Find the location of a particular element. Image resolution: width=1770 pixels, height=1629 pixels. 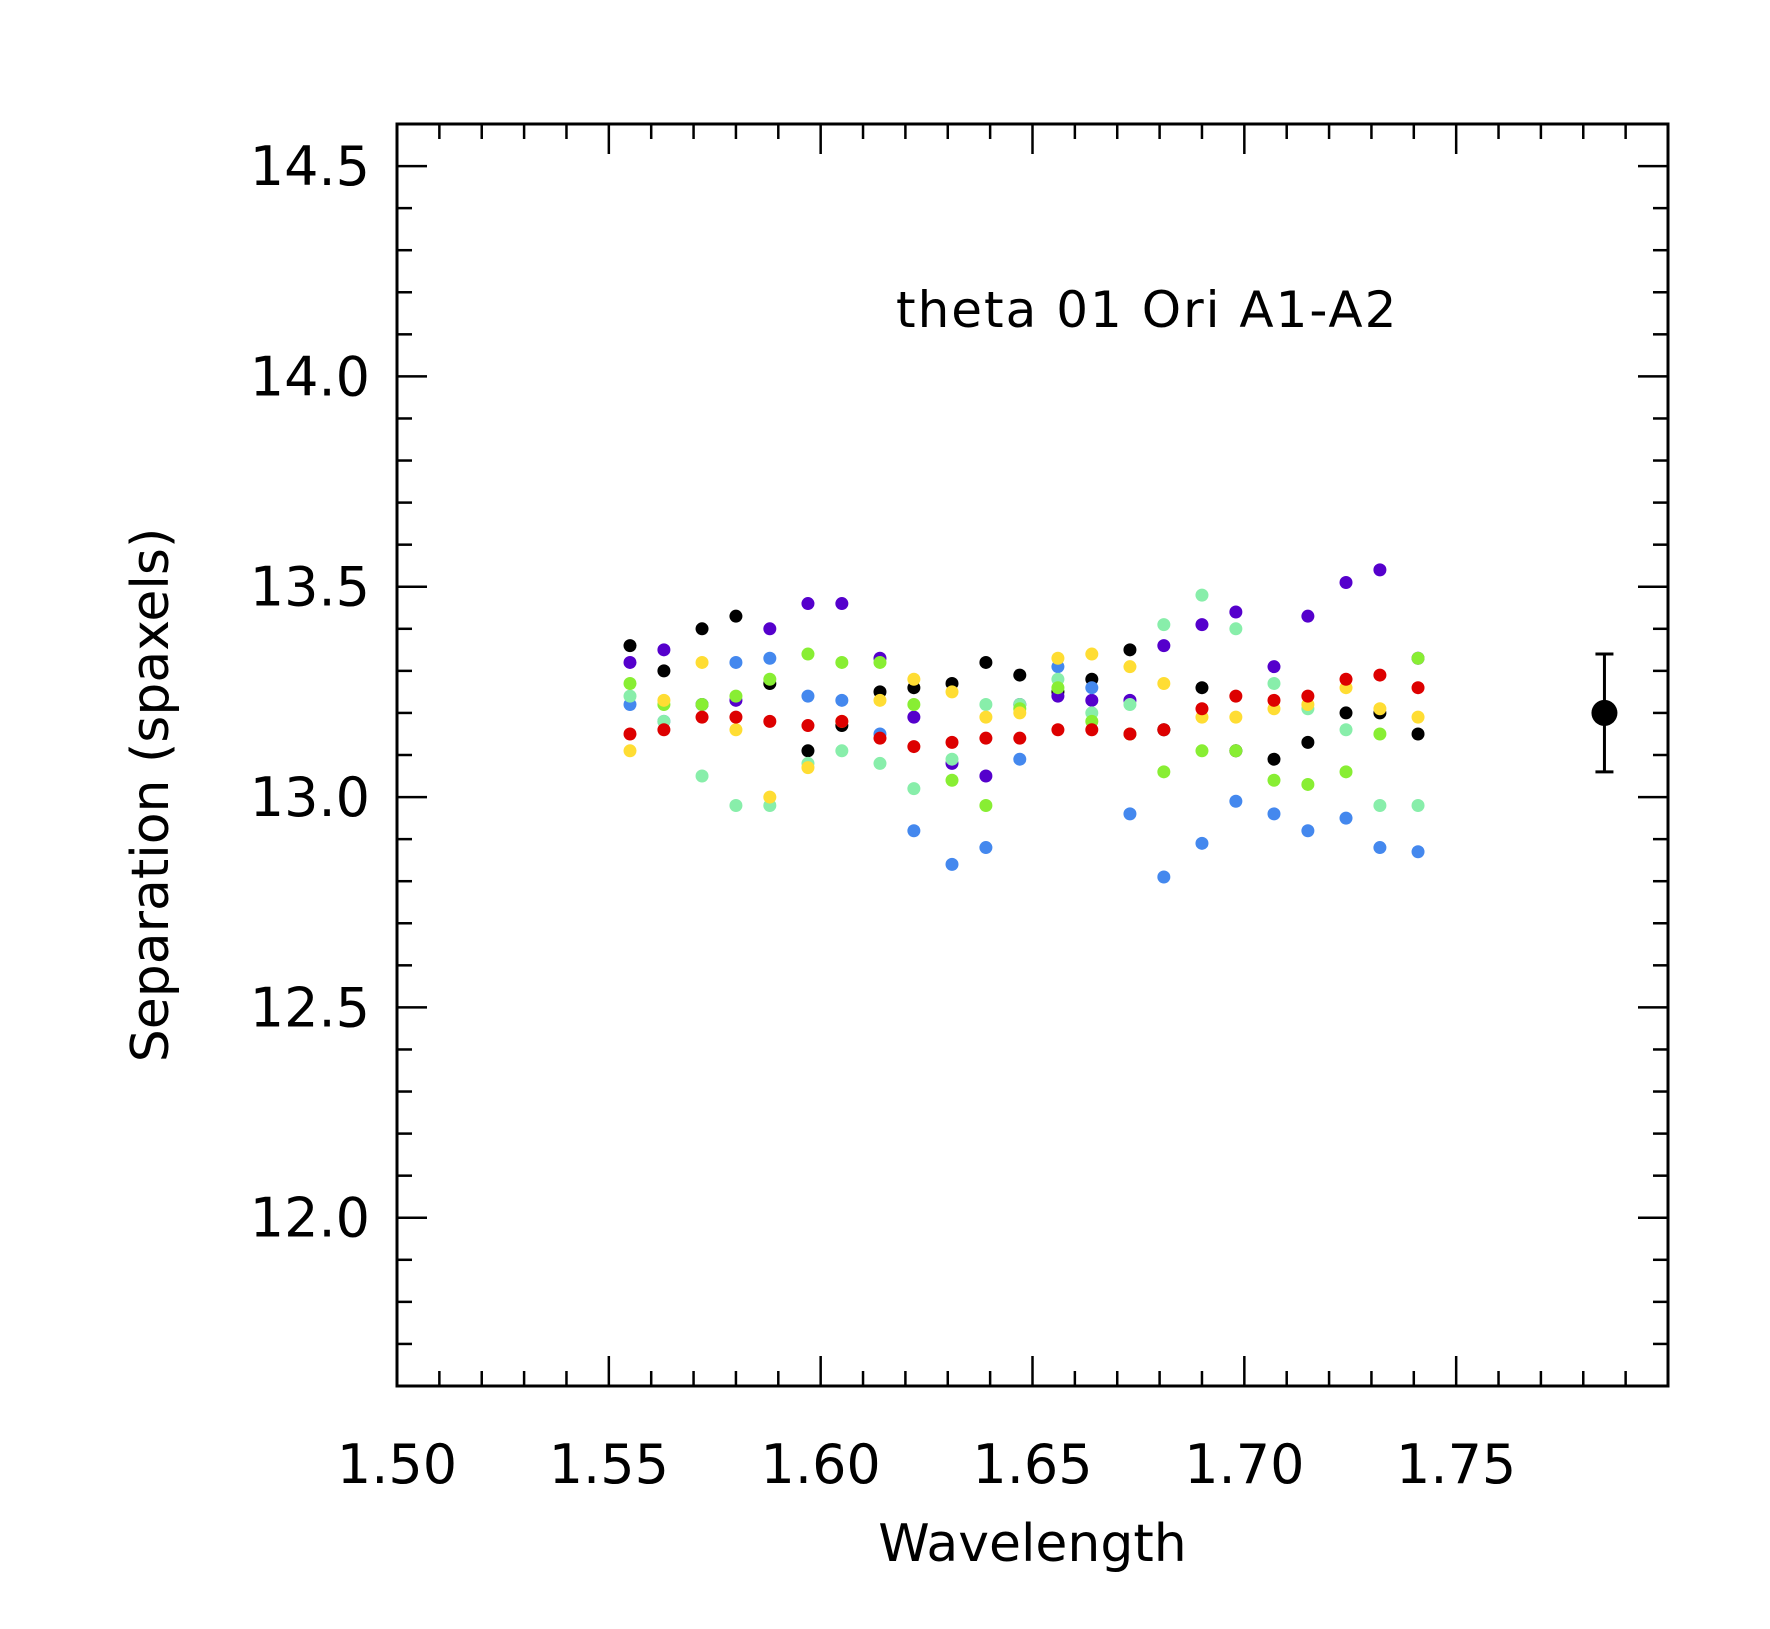

y-tick-label: 13.0 is located at coordinates (310, 797).